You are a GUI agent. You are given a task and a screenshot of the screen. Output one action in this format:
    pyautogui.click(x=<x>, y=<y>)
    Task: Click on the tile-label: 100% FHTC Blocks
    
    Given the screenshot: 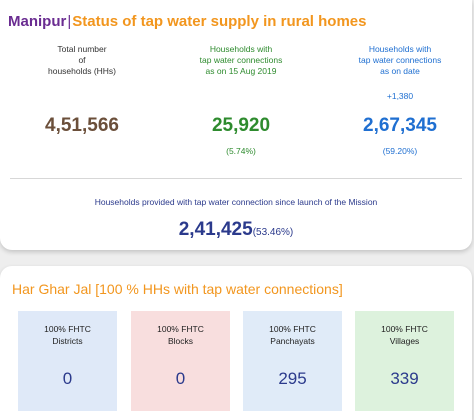 What is the action you would take?
    pyautogui.click(x=180, y=335)
    